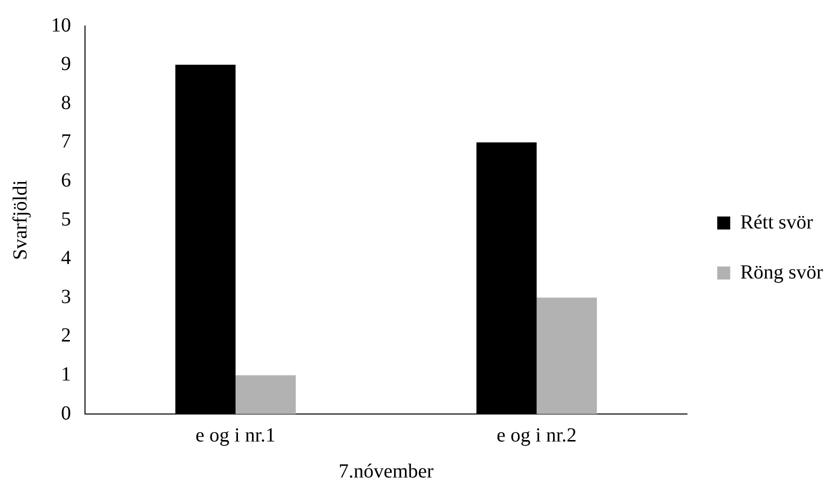  What do you see at coordinates (66, 180) in the screenshot?
I see `y-tick-label: 6` at bounding box center [66, 180].